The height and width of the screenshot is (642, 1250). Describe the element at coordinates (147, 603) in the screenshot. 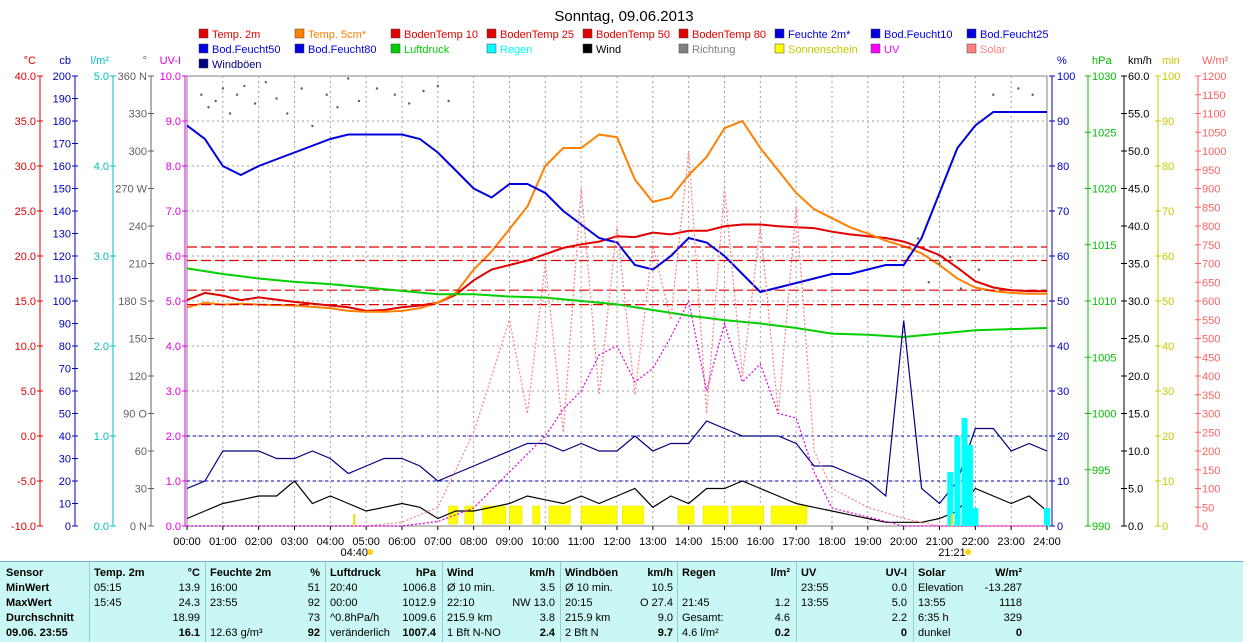

I see `stats-column: Temp. 2m °C 05:15 13.9 15:45 24.3 18.99 16.1` at that location.